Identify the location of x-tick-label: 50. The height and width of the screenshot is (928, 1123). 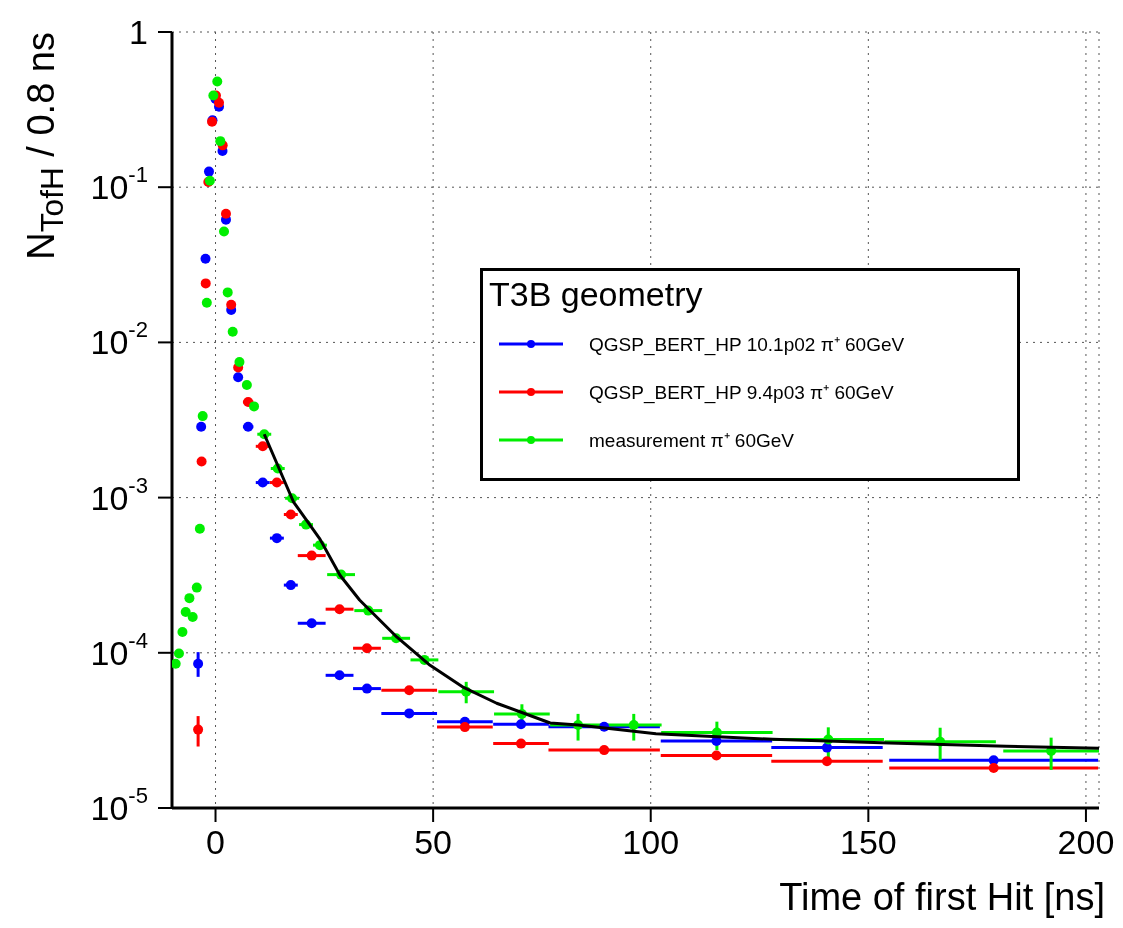
(433, 842).